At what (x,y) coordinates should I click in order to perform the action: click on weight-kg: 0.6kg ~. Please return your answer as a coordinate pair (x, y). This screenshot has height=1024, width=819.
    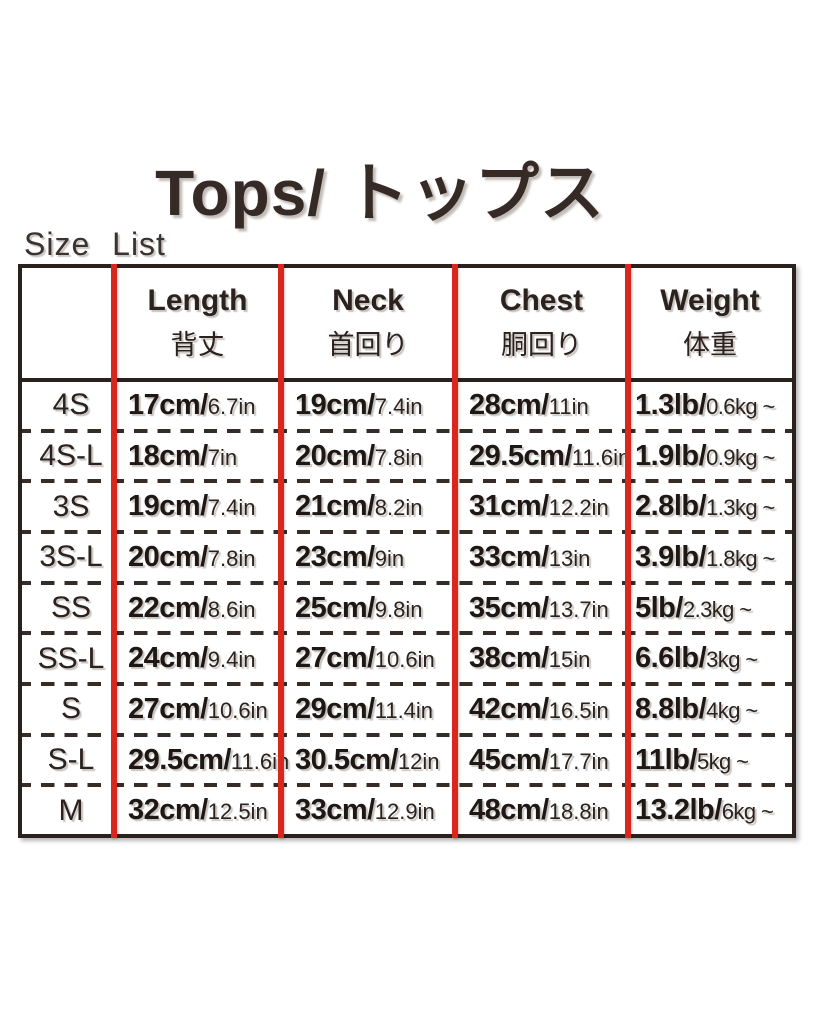
    Looking at the image, I should click on (740, 406).